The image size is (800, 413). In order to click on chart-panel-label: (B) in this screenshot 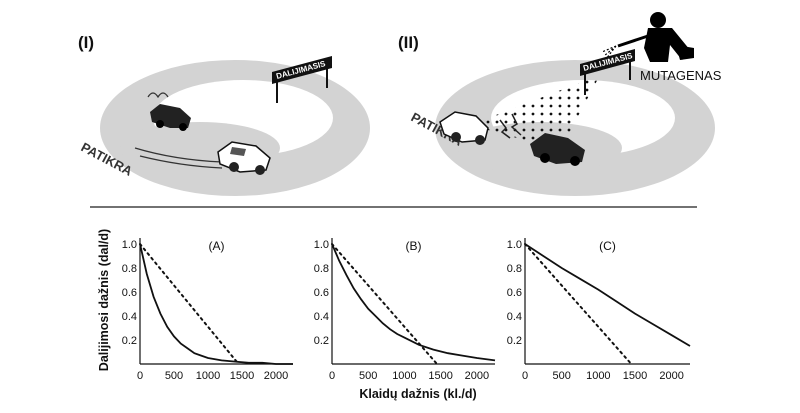, I will do `click(414, 246)`.